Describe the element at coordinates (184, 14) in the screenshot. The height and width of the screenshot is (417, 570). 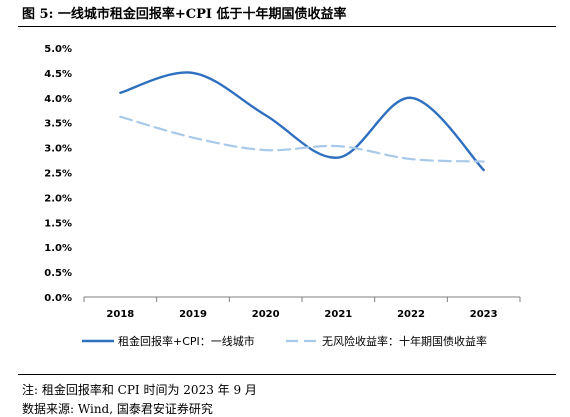
I see `figure-title: 图 5: 一线城市租金回报率+CPI 低于十年期国债收益率` at that location.